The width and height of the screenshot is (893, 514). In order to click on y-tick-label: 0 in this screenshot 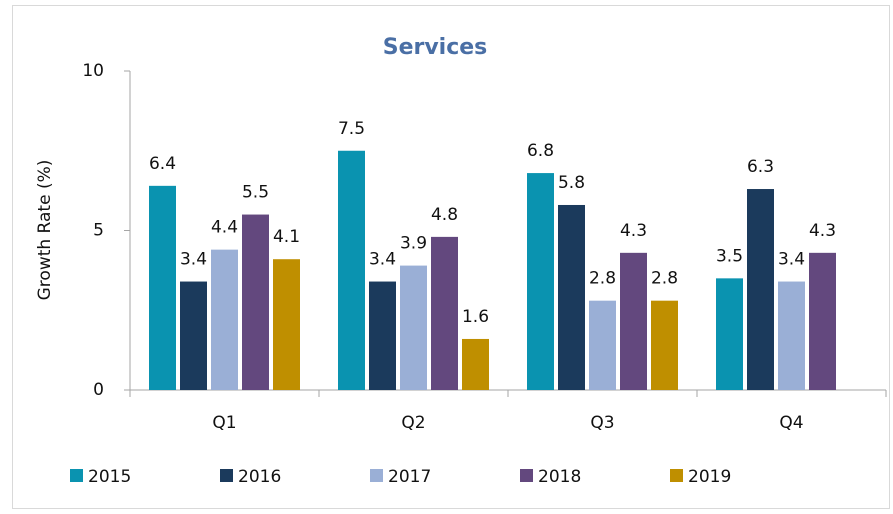, I will do `click(98, 390)`.